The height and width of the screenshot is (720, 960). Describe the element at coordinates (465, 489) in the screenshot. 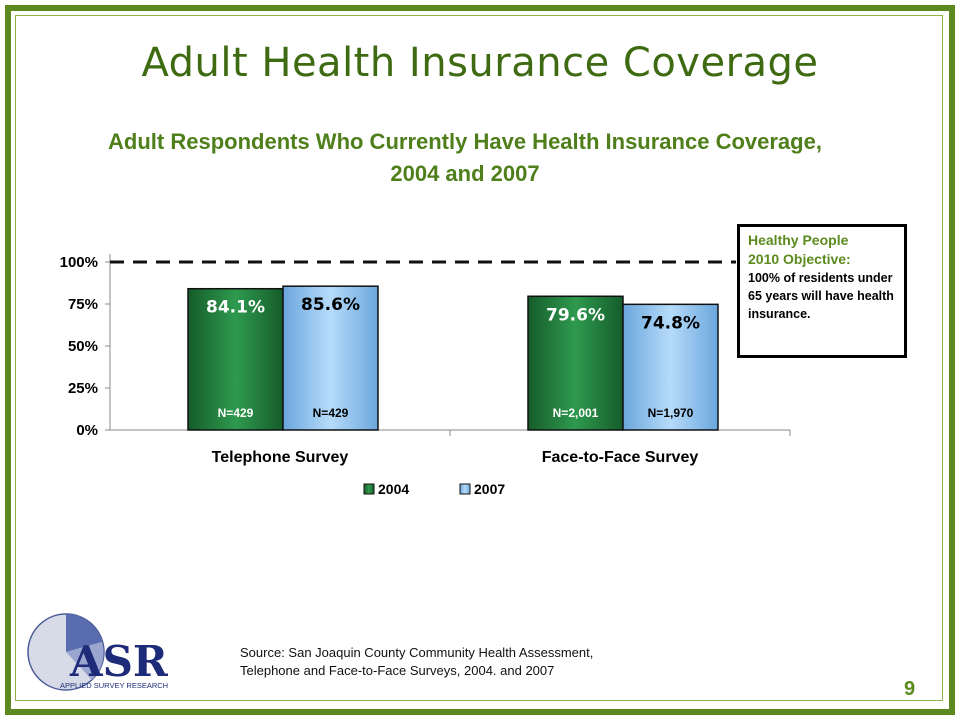

I see `legend-swatch-2007` at that location.